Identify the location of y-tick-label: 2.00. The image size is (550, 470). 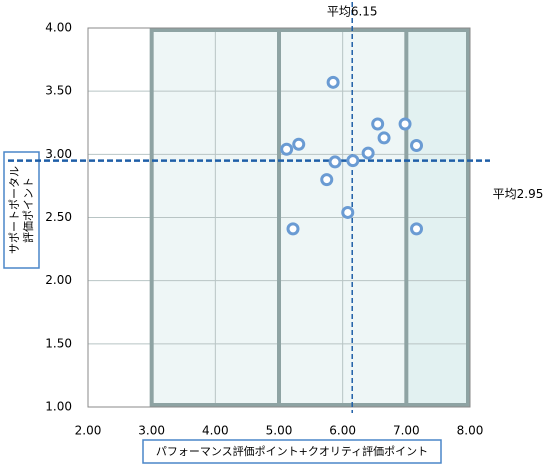
(58, 280).